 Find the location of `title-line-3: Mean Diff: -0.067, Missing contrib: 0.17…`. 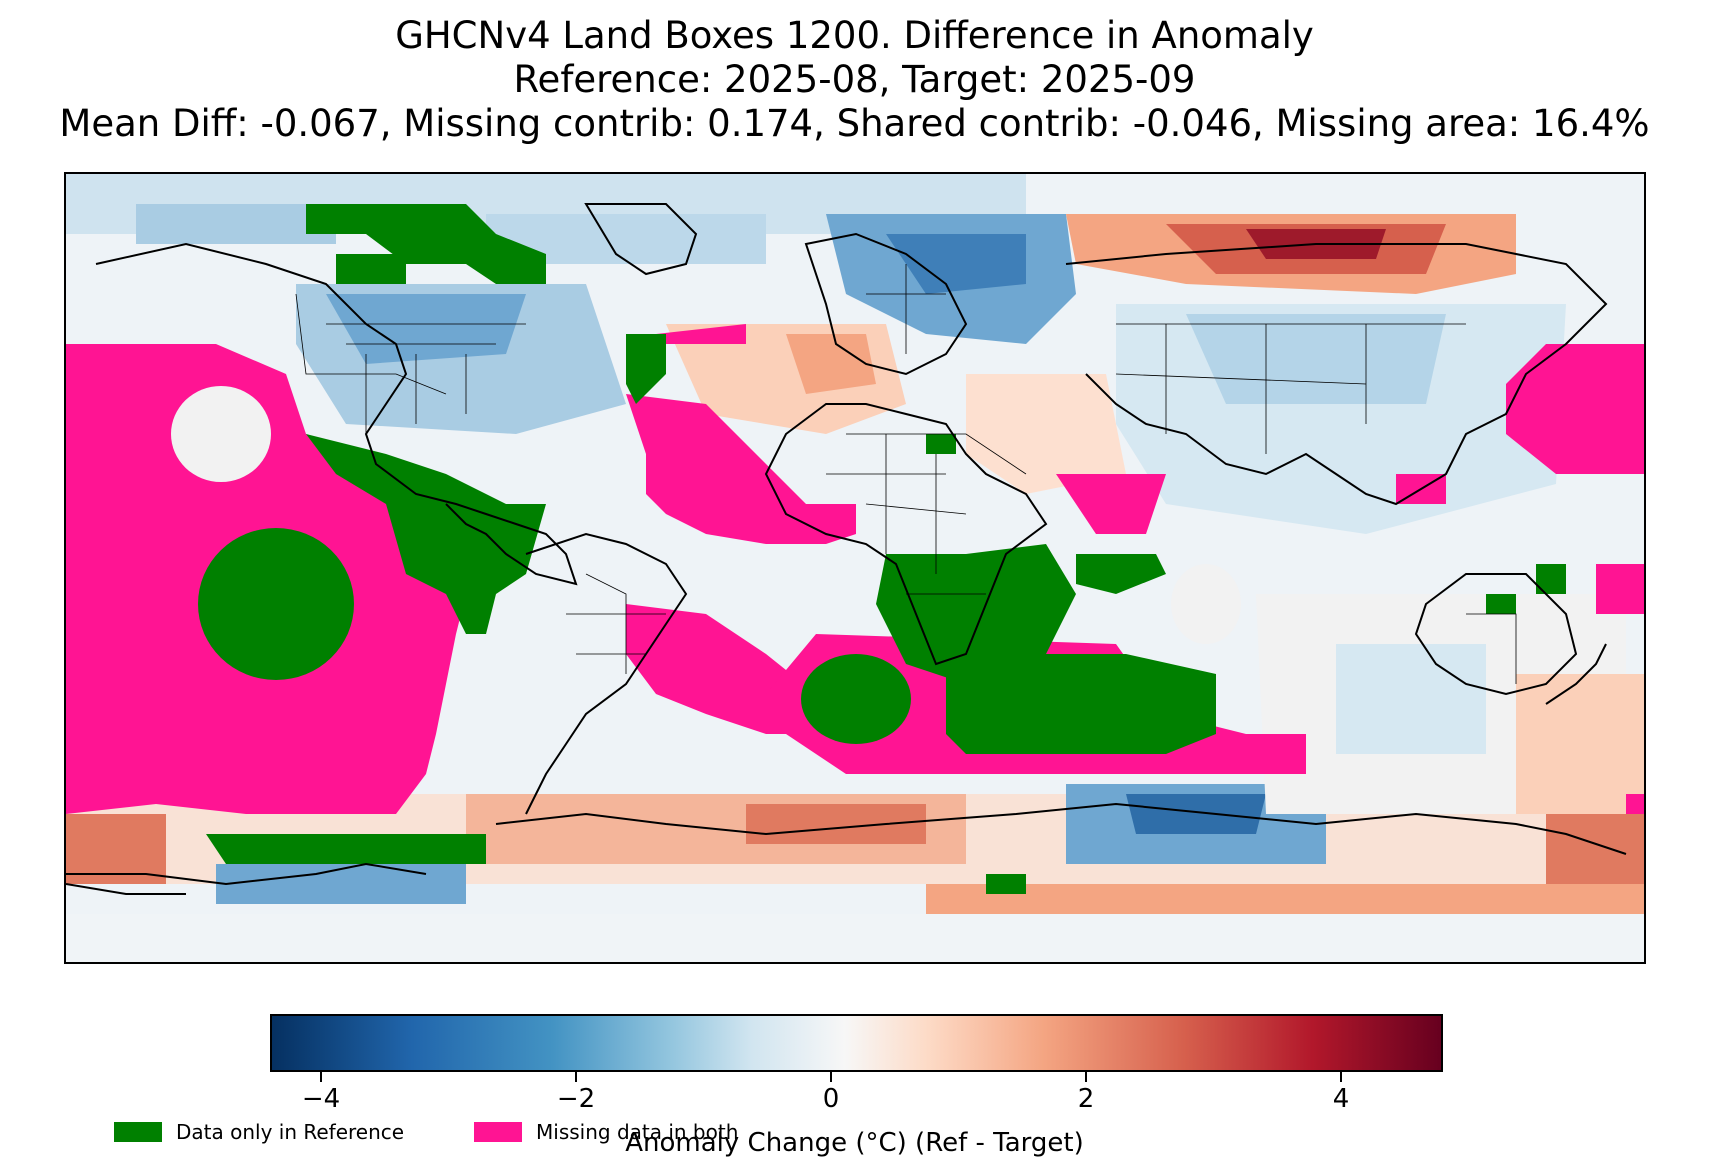

title-line-3: Mean Diff: -0.067, Missing contrib: 0.17… is located at coordinates (854, 123).